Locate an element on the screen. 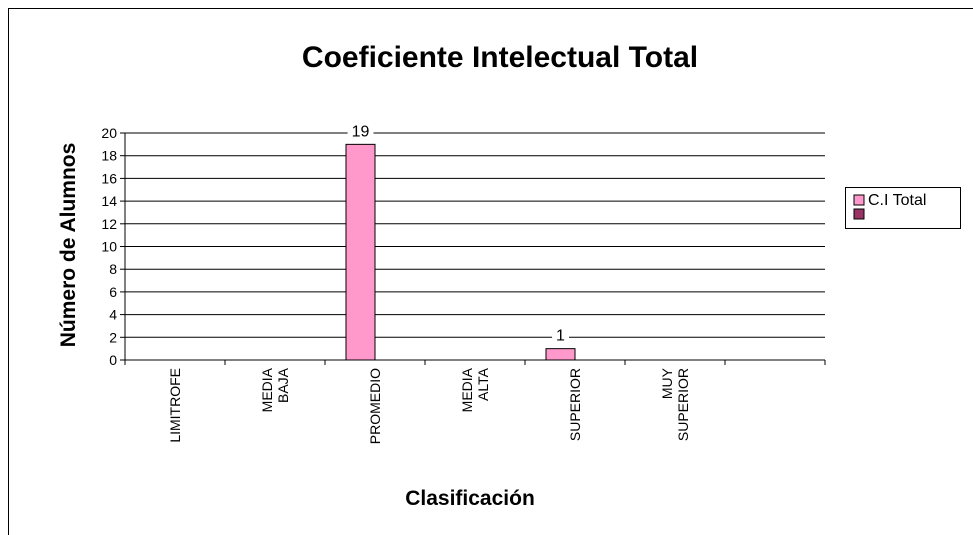 The height and width of the screenshot is (535, 973). y-tick-label: 4 is located at coordinates (113, 315).